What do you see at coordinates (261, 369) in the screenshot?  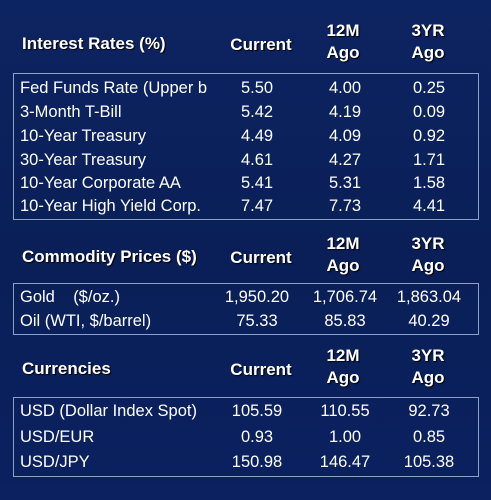 I see `currencies-col-current: Current` at bounding box center [261, 369].